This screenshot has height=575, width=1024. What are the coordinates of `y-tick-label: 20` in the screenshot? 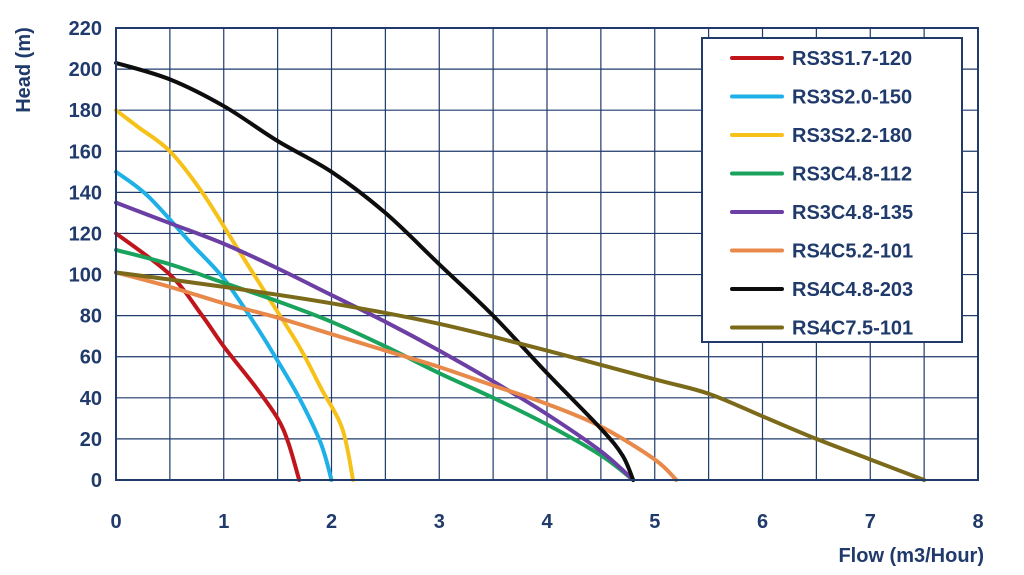 It's located at (91, 440).